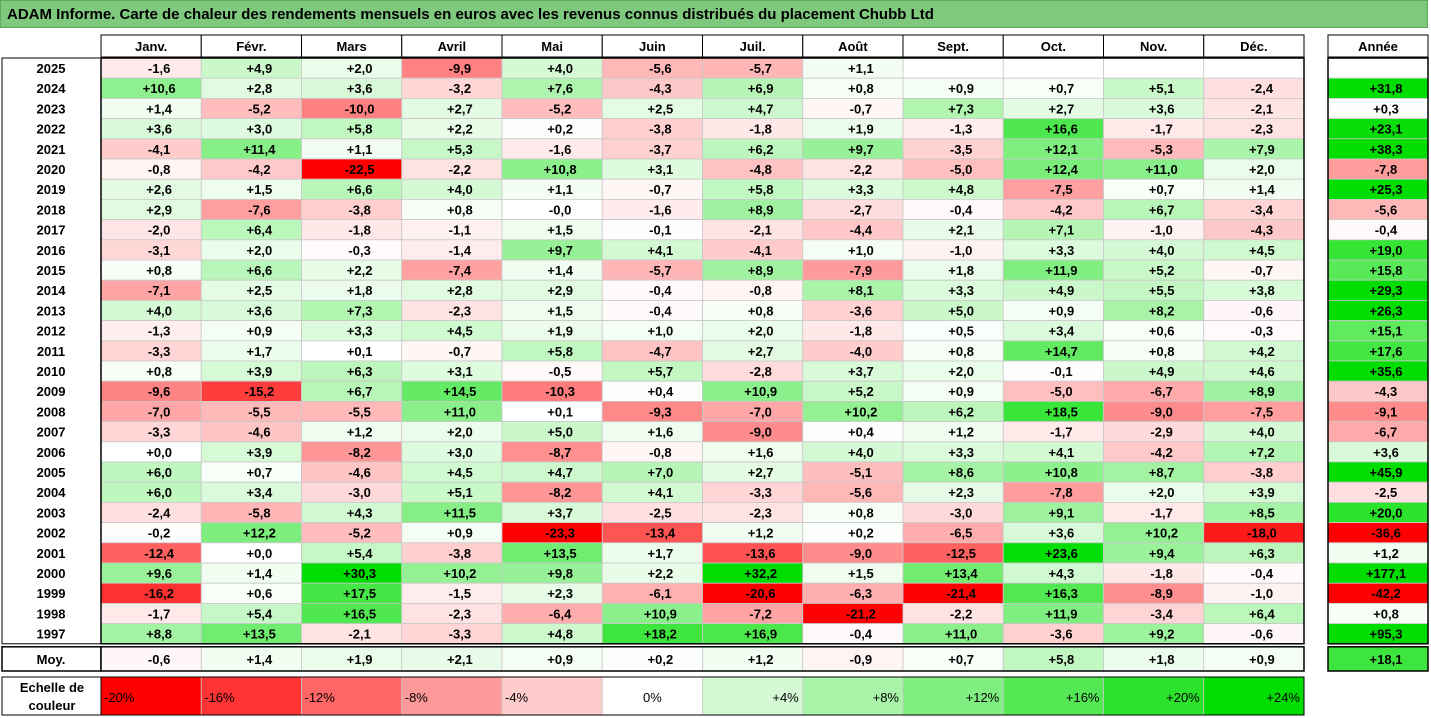 The width and height of the screenshot is (1431, 718). I want to click on heatmap-cell-value: -2,2, so click(961, 613).